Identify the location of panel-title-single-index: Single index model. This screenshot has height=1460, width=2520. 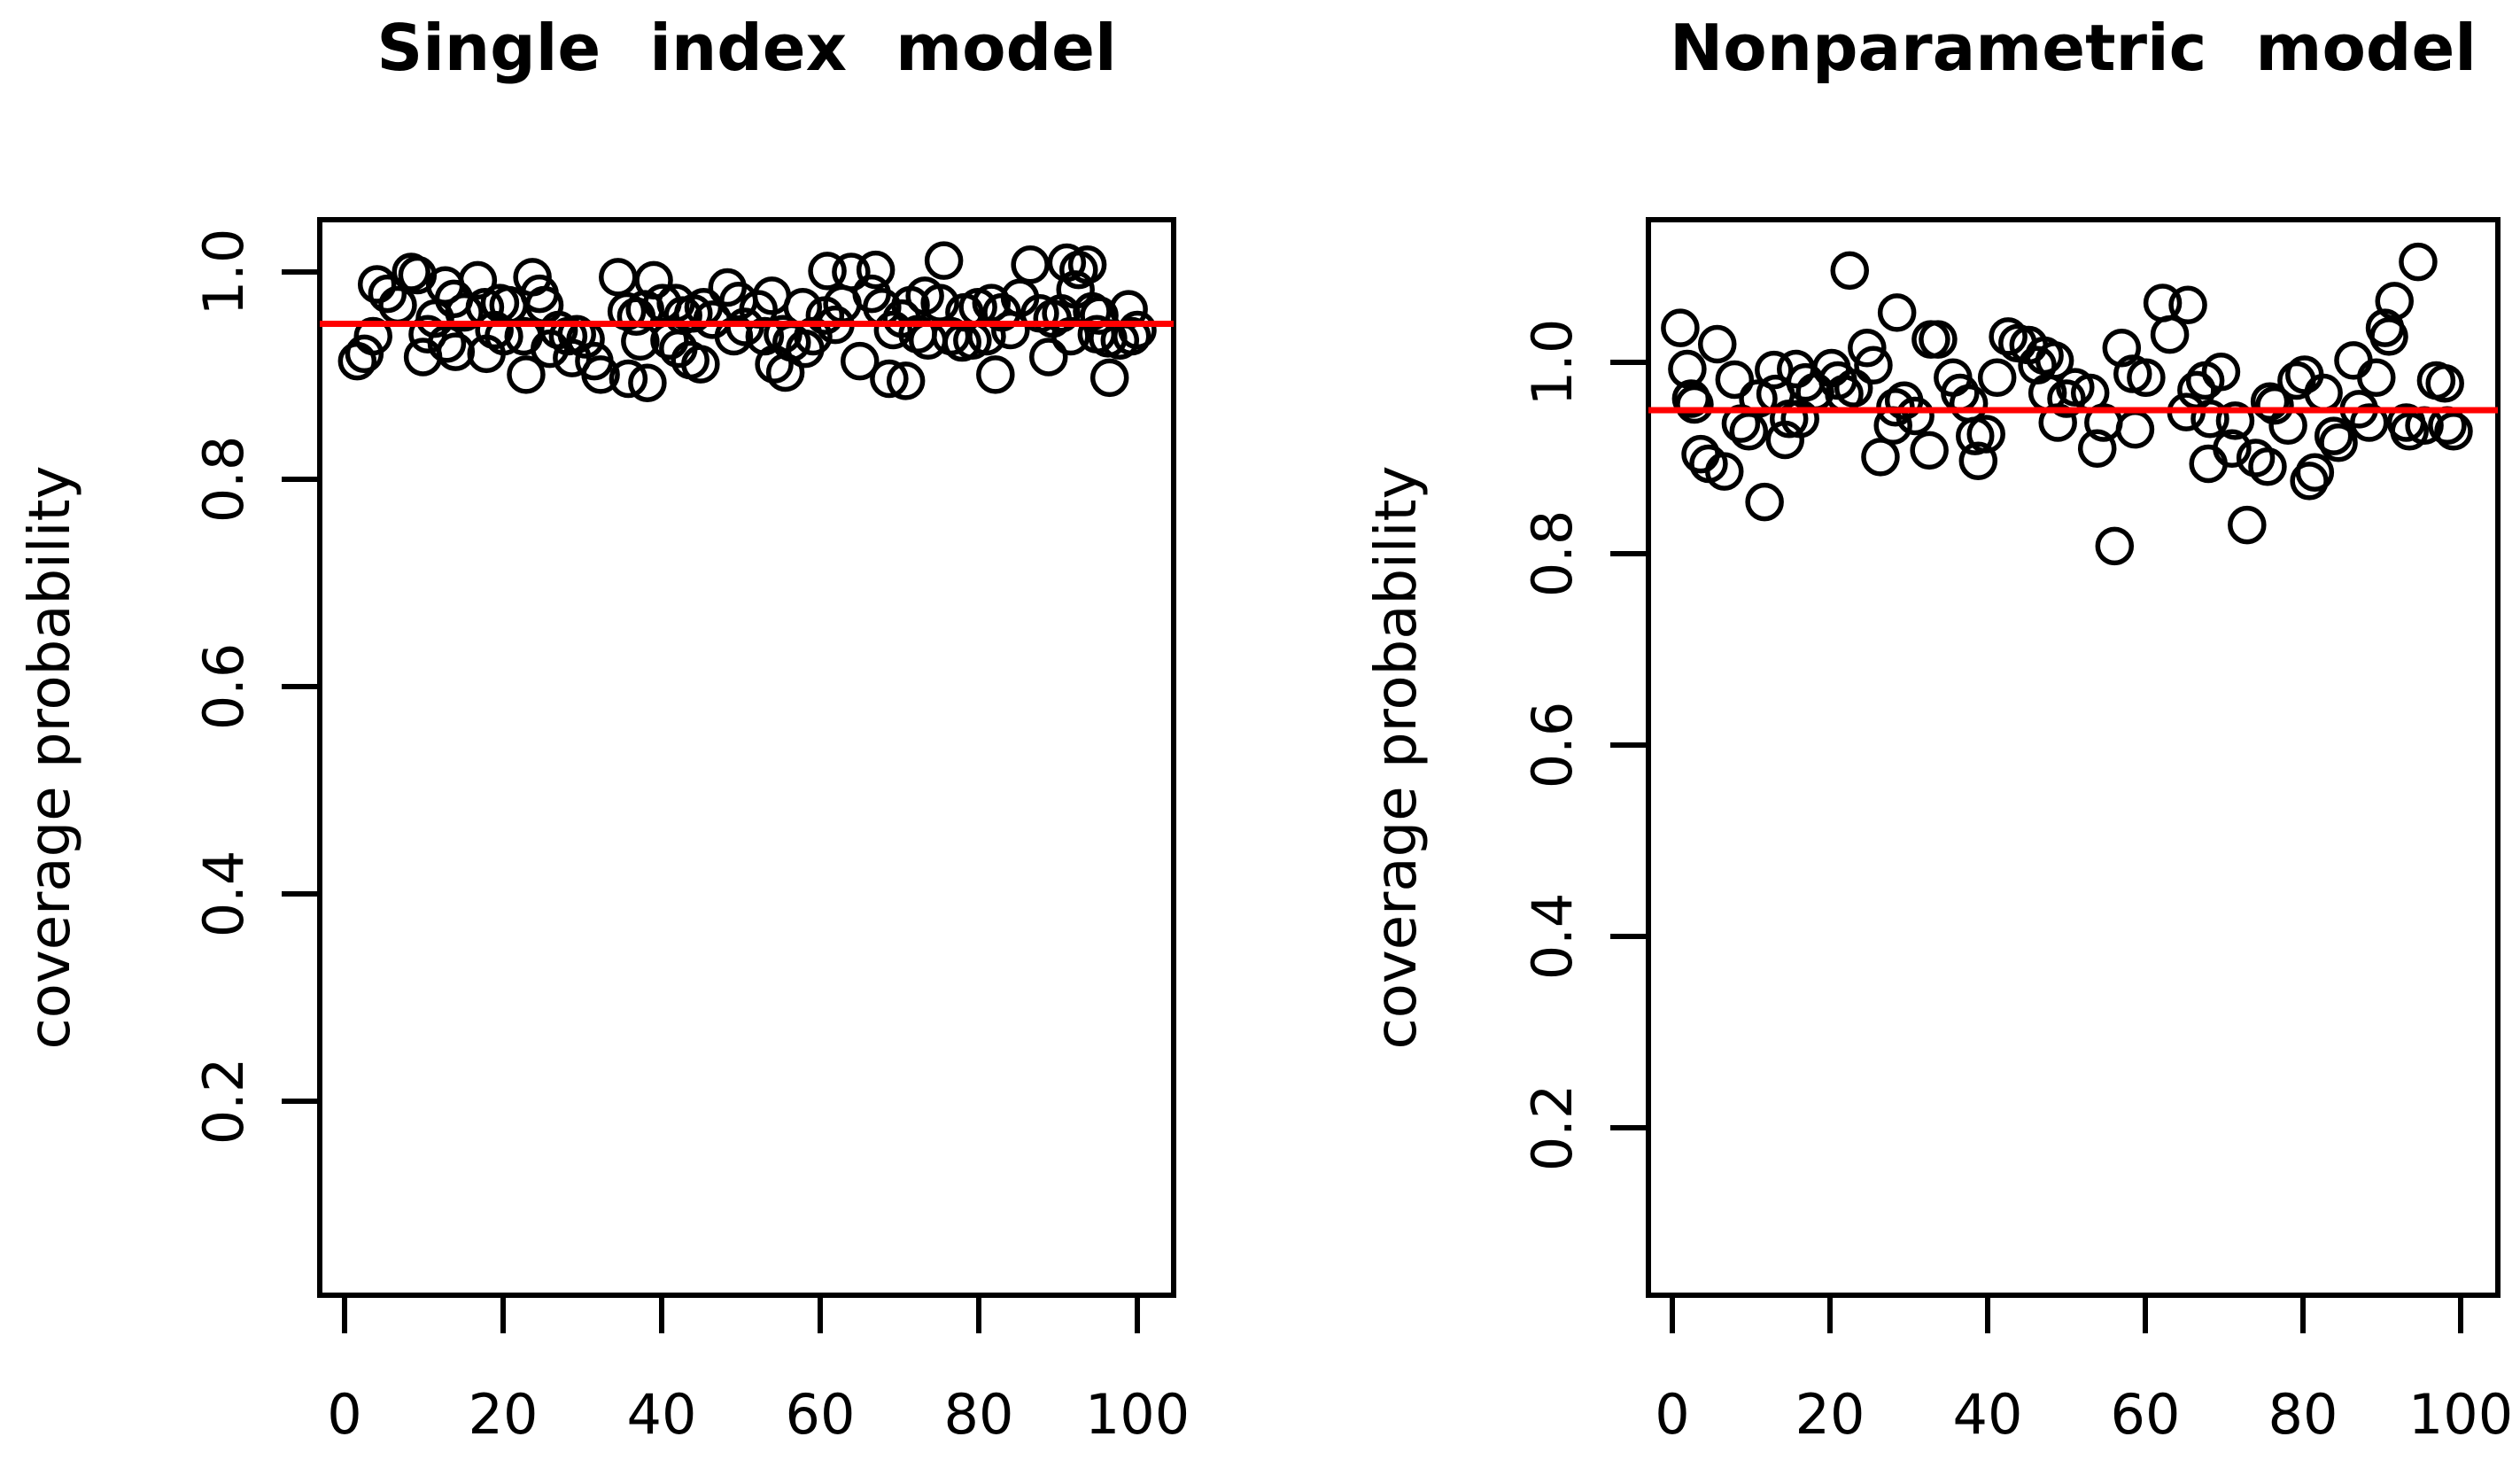
(746, 48).